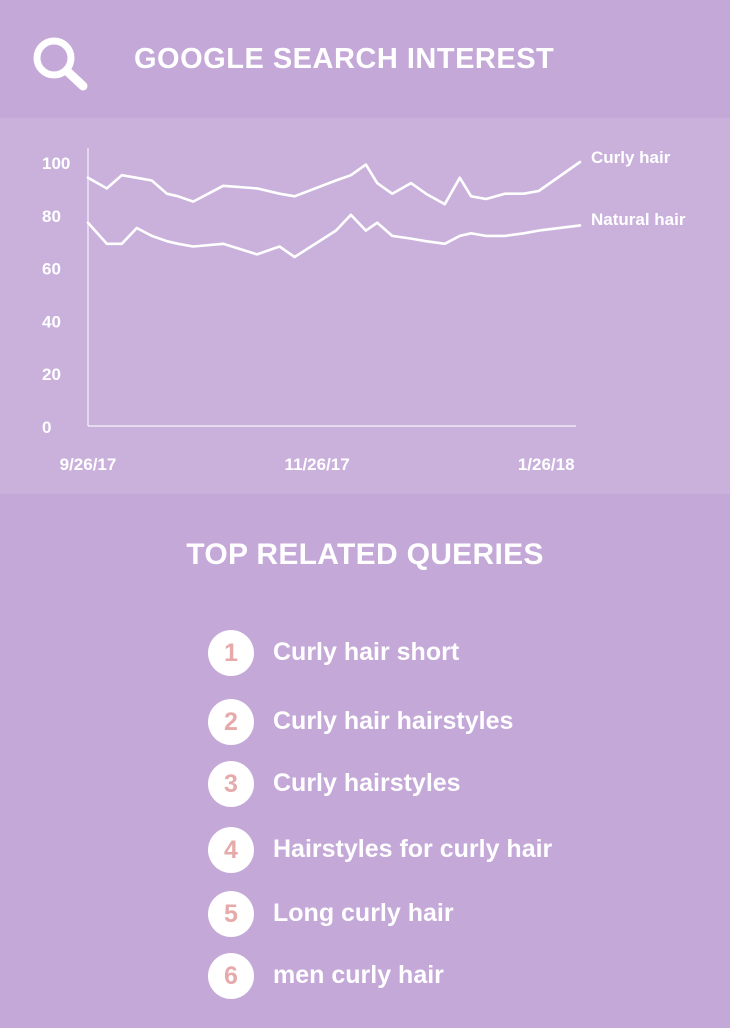  Describe the element at coordinates (60, 64) in the screenshot. I see `search-icon` at that location.